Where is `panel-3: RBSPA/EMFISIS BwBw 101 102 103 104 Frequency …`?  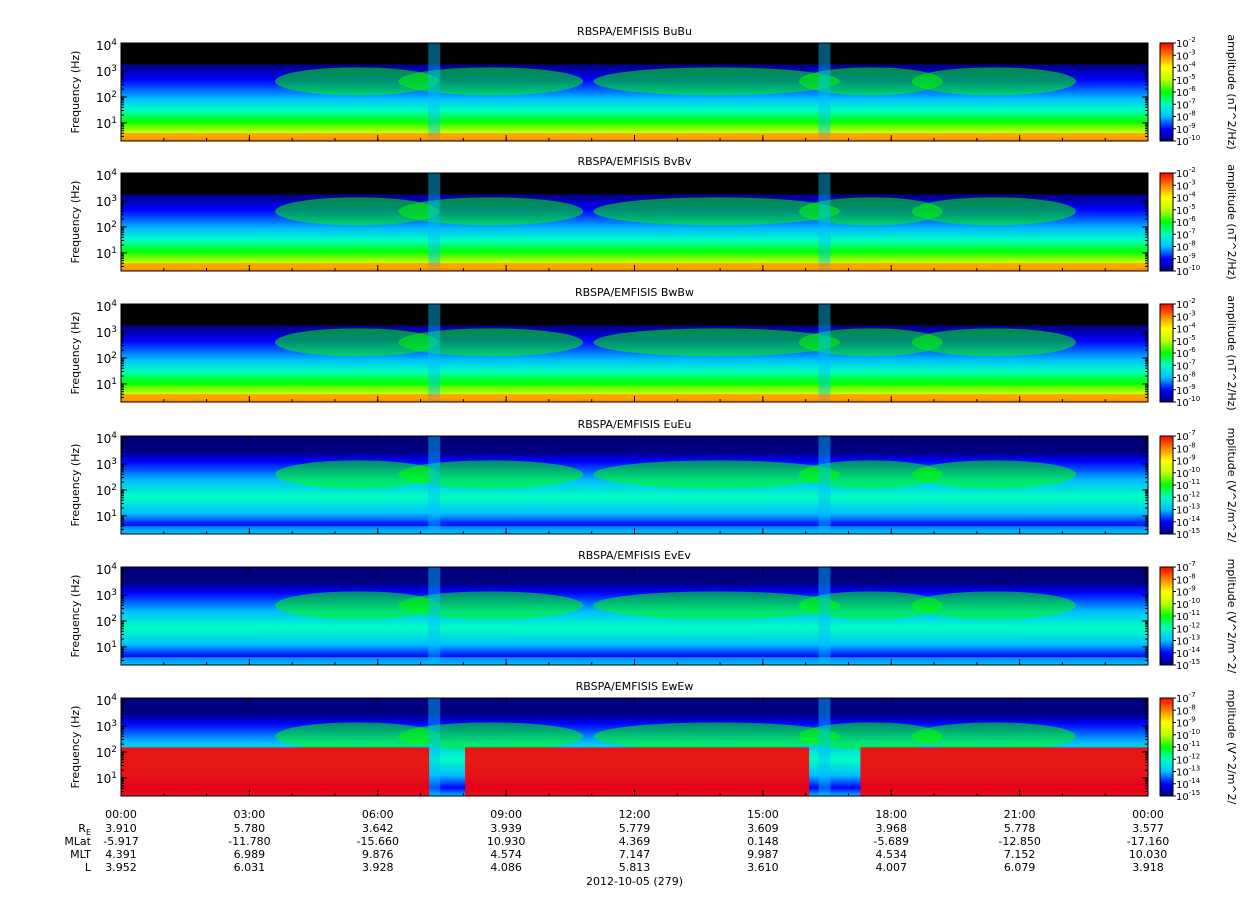 panel-3: RBSPA/EMFISIS BwBw 101 102 103 104 Frequency … is located at coordinates (653, 348).